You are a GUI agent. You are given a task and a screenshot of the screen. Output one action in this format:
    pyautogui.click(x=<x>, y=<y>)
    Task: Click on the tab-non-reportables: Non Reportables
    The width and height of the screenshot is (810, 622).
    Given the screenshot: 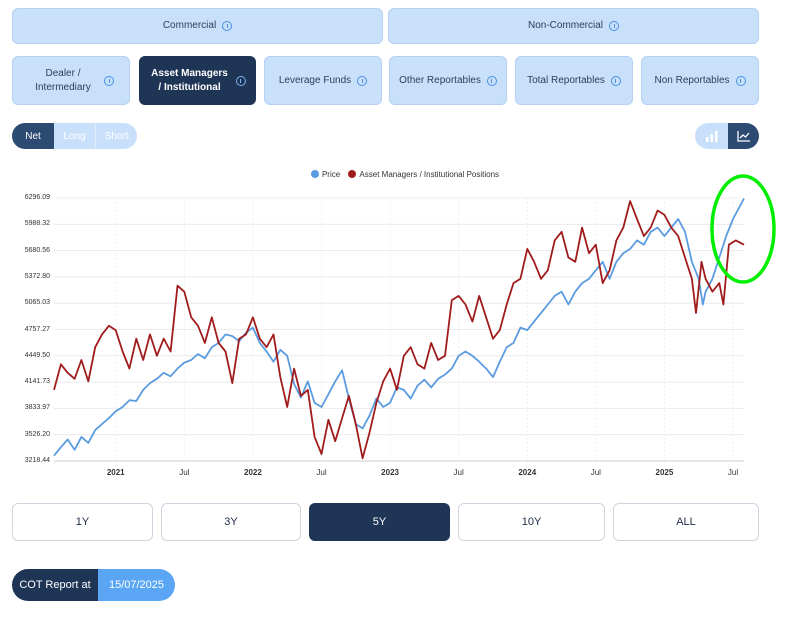 What is the action you would take?
    pyautogui.click(x=700, y=80)
    